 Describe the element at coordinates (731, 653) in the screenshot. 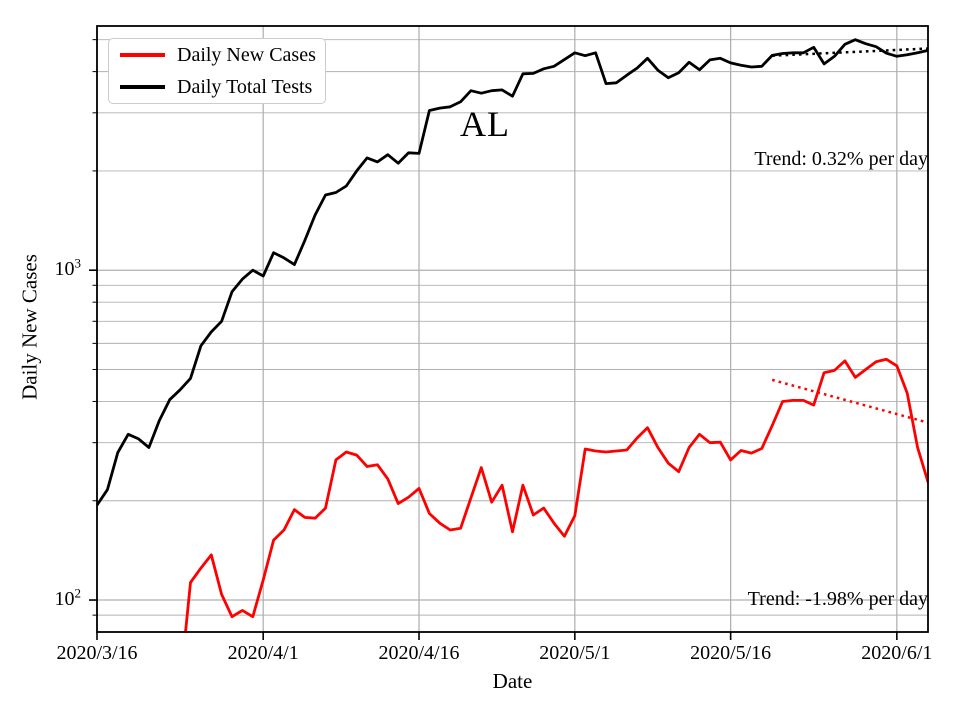

I see `x-tick-label: 2020/5/16` at that location.